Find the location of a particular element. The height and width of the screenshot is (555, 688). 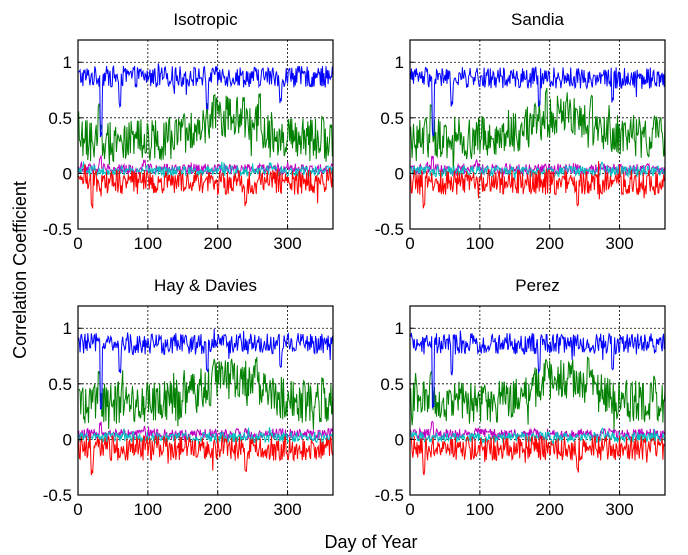

figure-ylabel: Correlation Coefficient is located at coordinates (20, 270).